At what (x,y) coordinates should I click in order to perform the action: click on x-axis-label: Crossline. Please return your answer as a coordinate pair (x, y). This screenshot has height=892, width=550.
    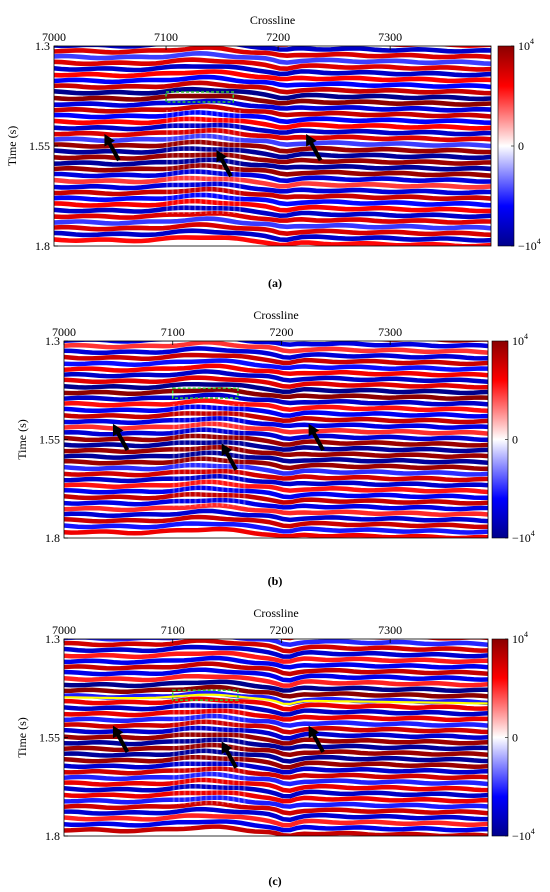
    Looking at the image, I should click on (272, 20).